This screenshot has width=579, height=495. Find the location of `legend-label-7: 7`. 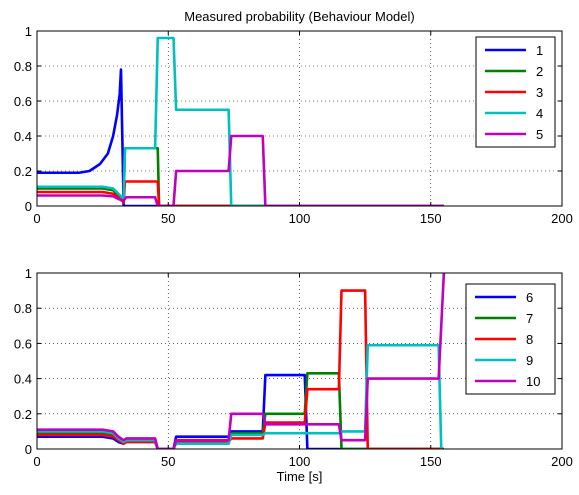

legend-label-7: 7 is located at coordinates (529, 318).